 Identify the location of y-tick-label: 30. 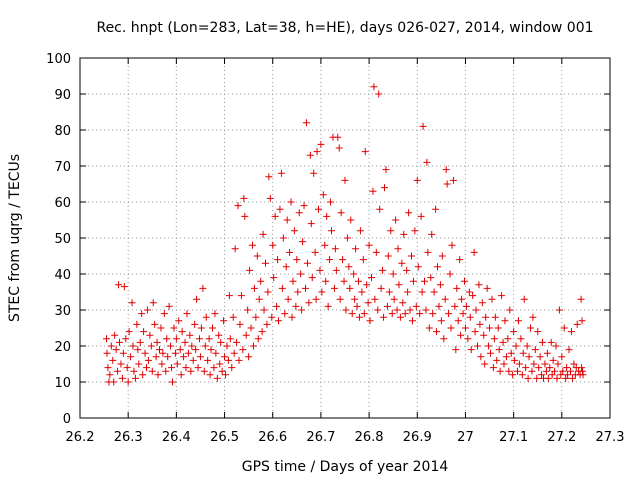
(62, 311).